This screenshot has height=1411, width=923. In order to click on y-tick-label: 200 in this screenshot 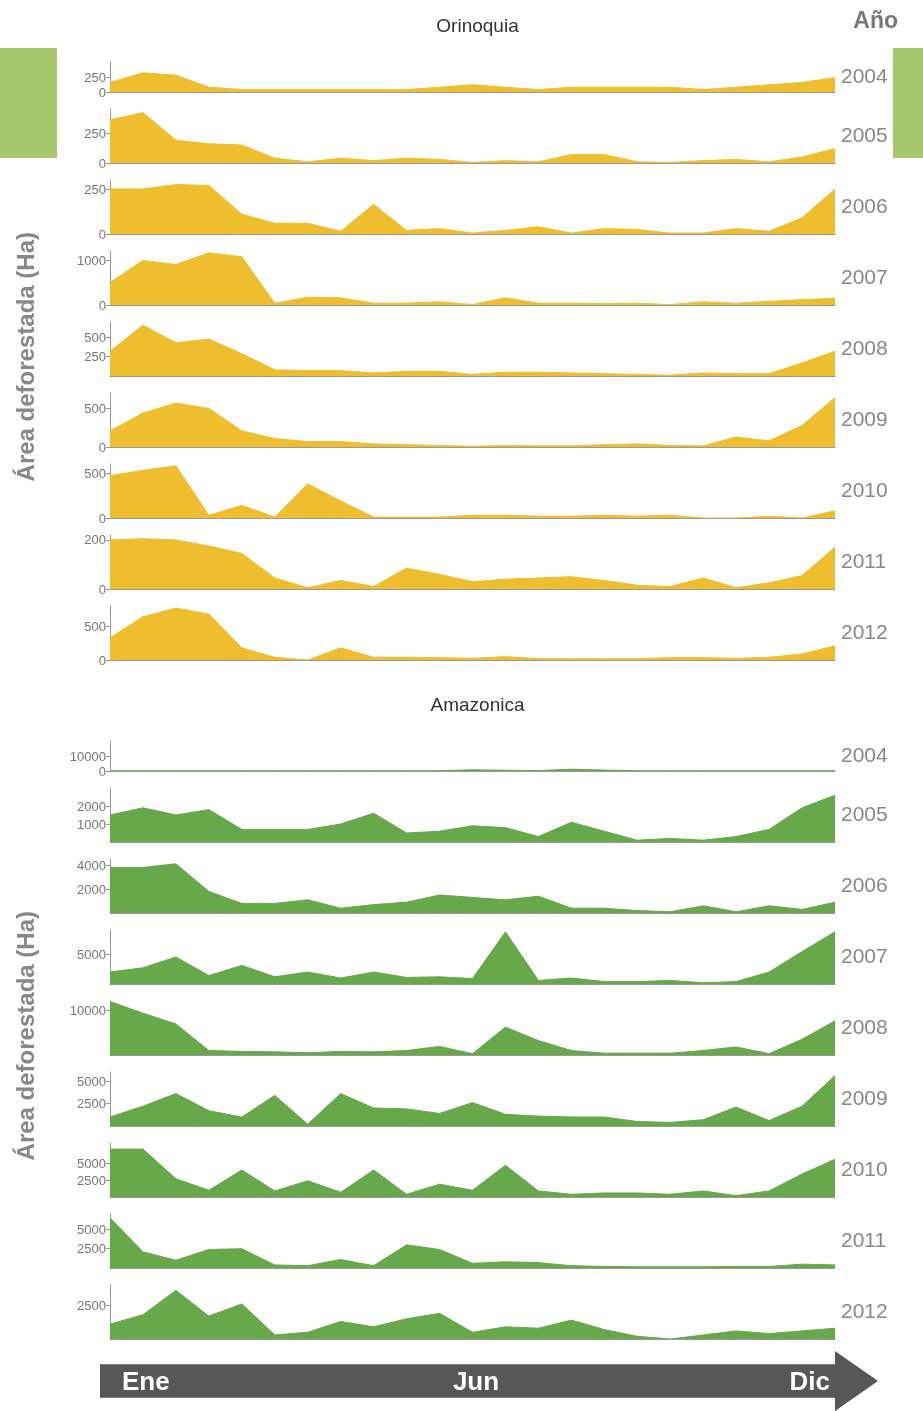, I will do `click(95, 540)`.